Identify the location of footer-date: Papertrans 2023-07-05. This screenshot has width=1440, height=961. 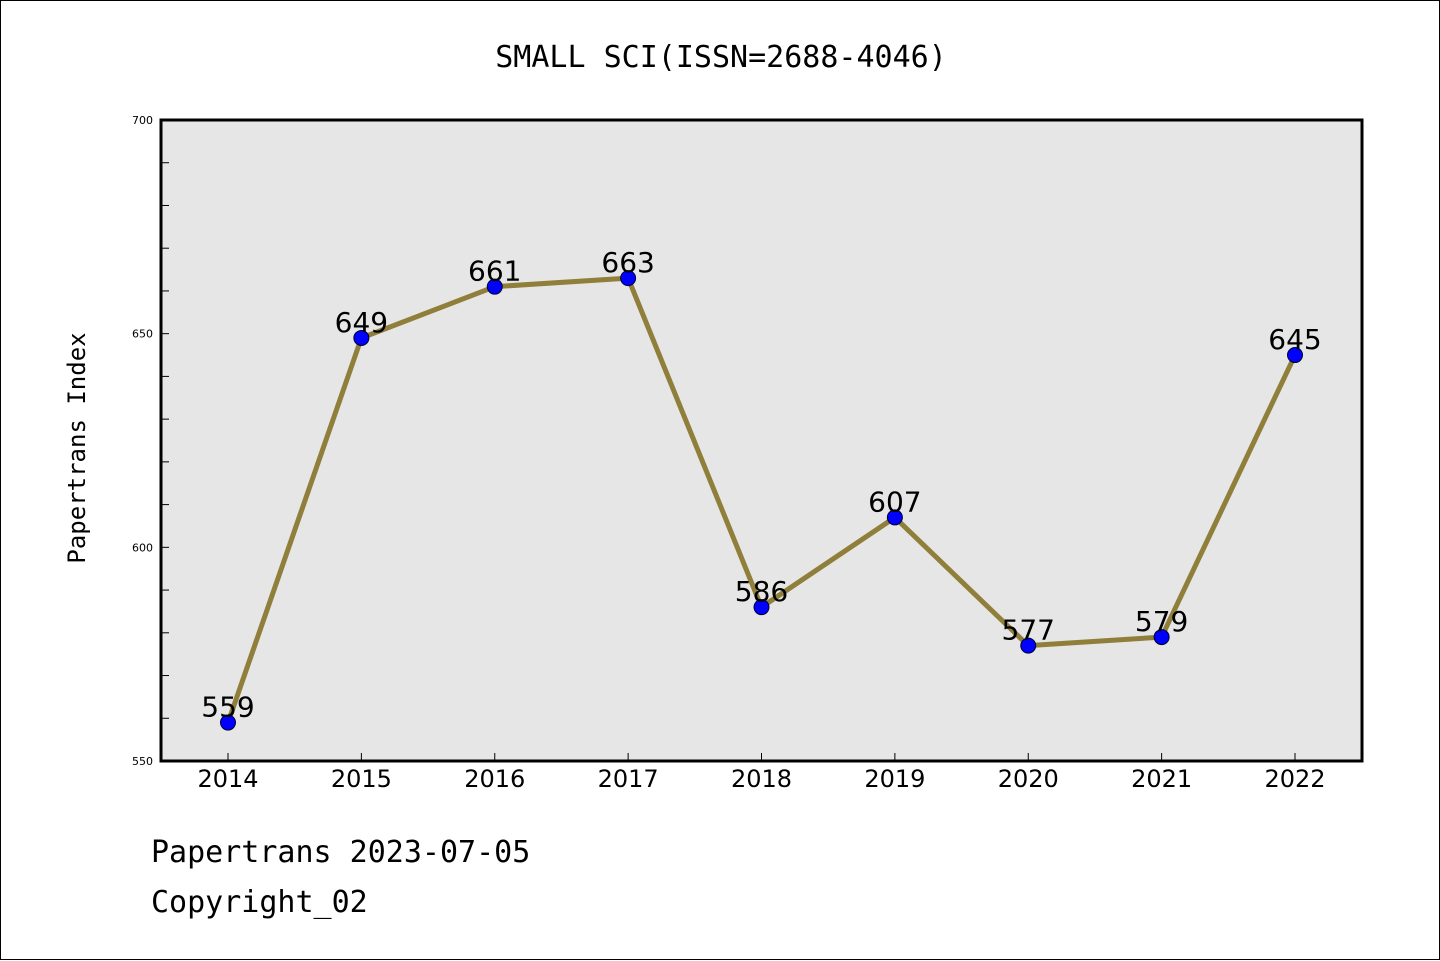
(341, 852).